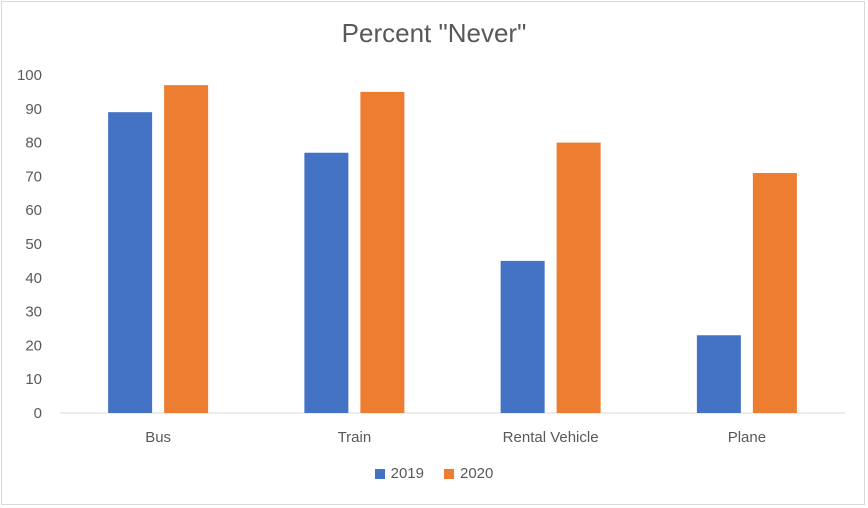  I want to click on x-category-label: Plane, so click(747, 437).